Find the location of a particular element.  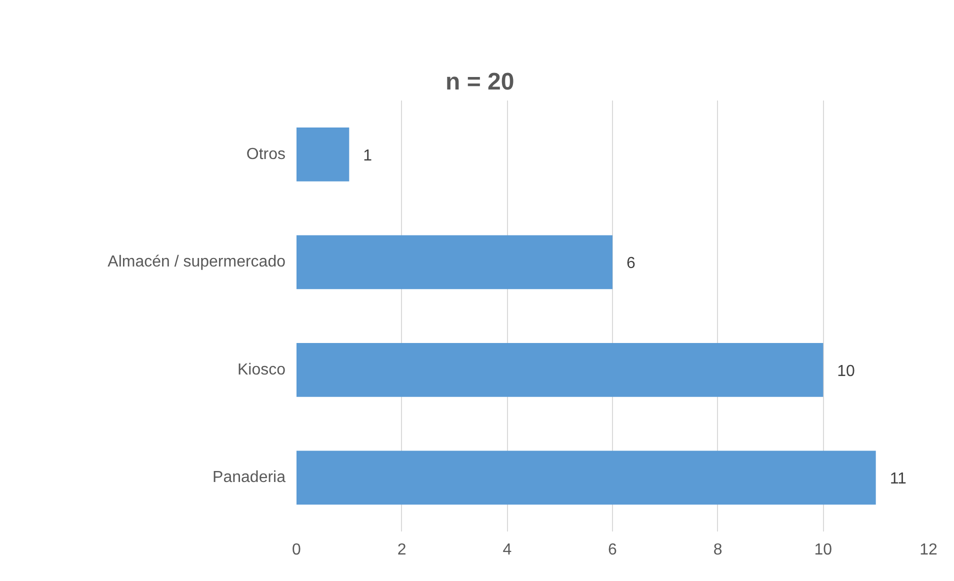

x-tick-label: 10 is located at coordinates (823, 550).